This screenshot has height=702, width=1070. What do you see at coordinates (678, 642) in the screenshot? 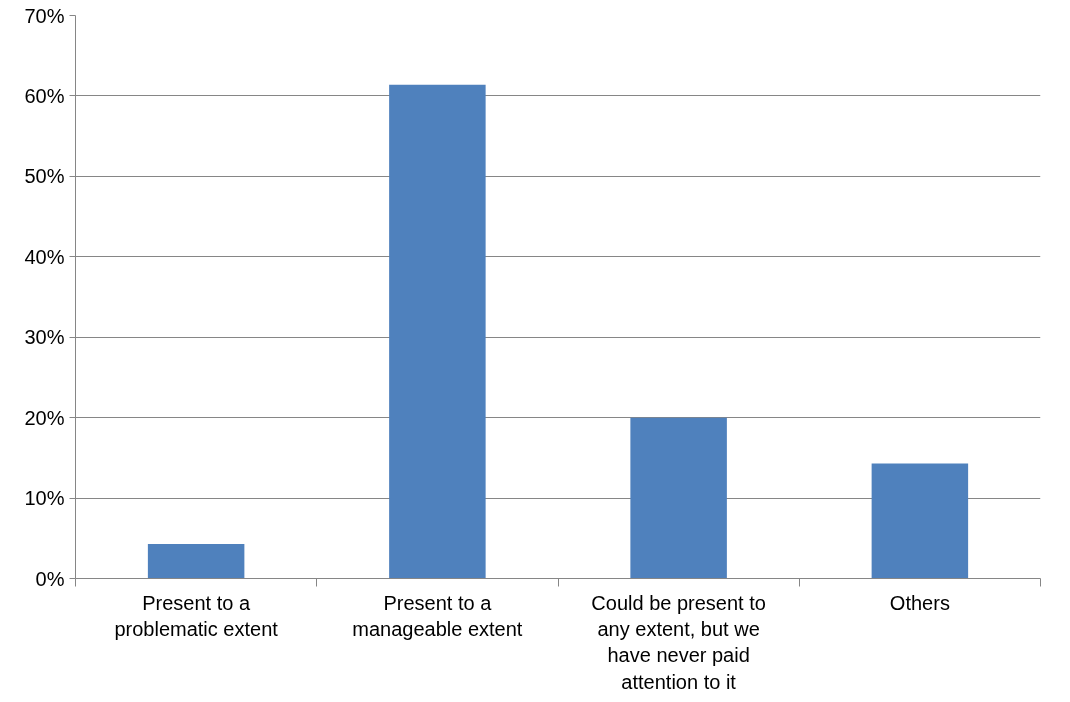
I see `x-tick-label: Could be present to any extent, but we have never paid attention to it` at bounding box center [678, 642].